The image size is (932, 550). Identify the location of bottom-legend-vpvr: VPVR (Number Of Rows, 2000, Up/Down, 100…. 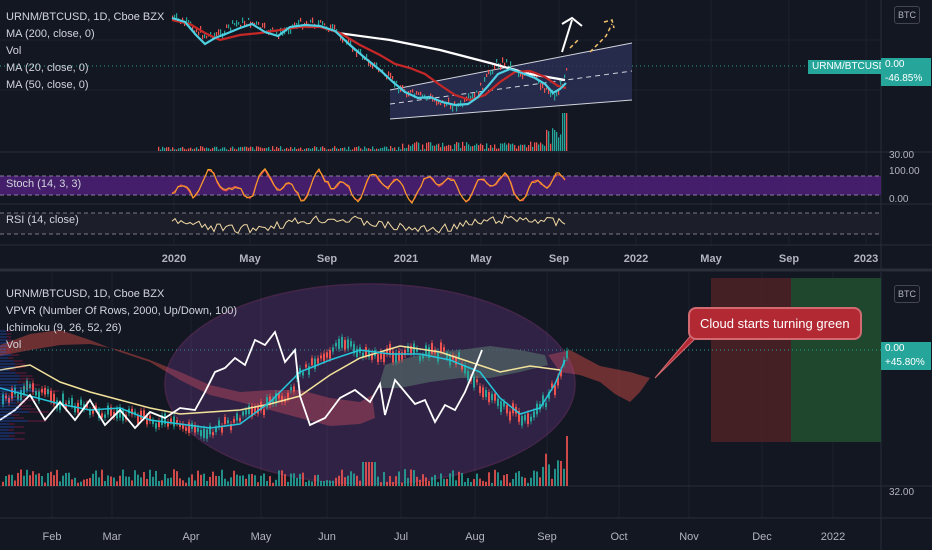
(122, 311).